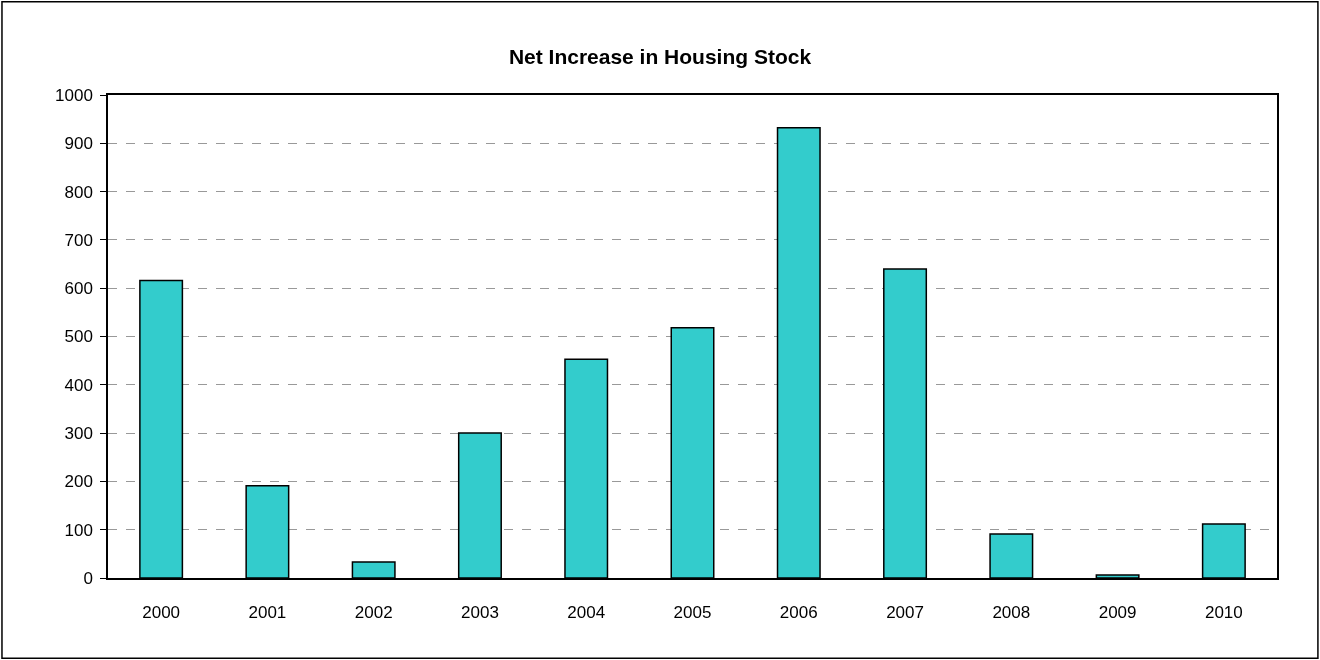 The image size is (1320, 660). I want to click on x-tick-label: 2010, so click(1223, 613).